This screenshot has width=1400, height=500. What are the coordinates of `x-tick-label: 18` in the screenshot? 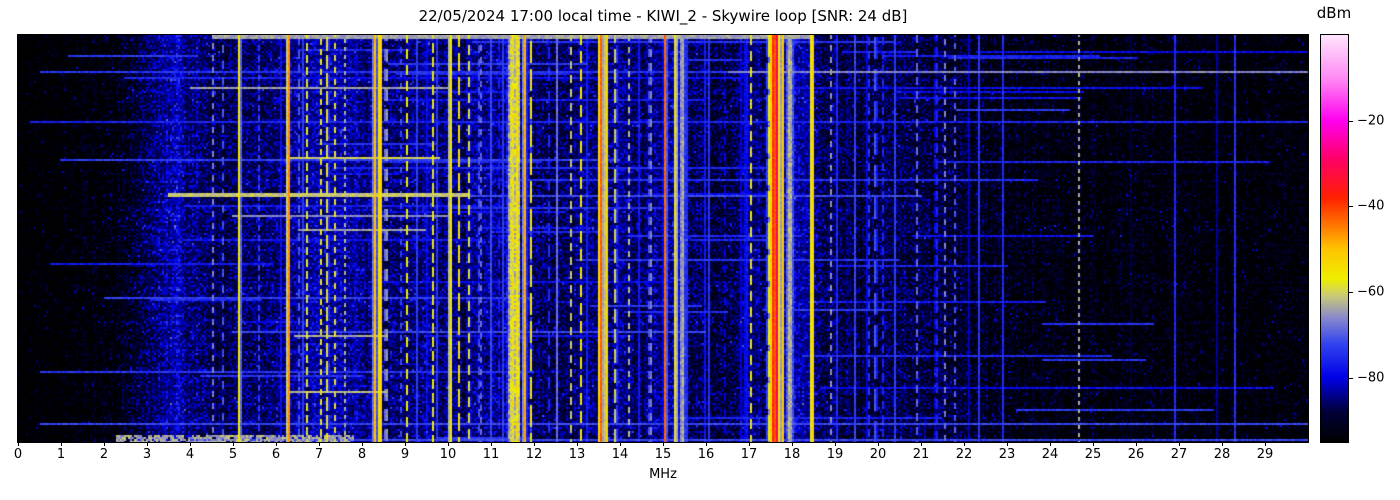 It's located at (792, 454).